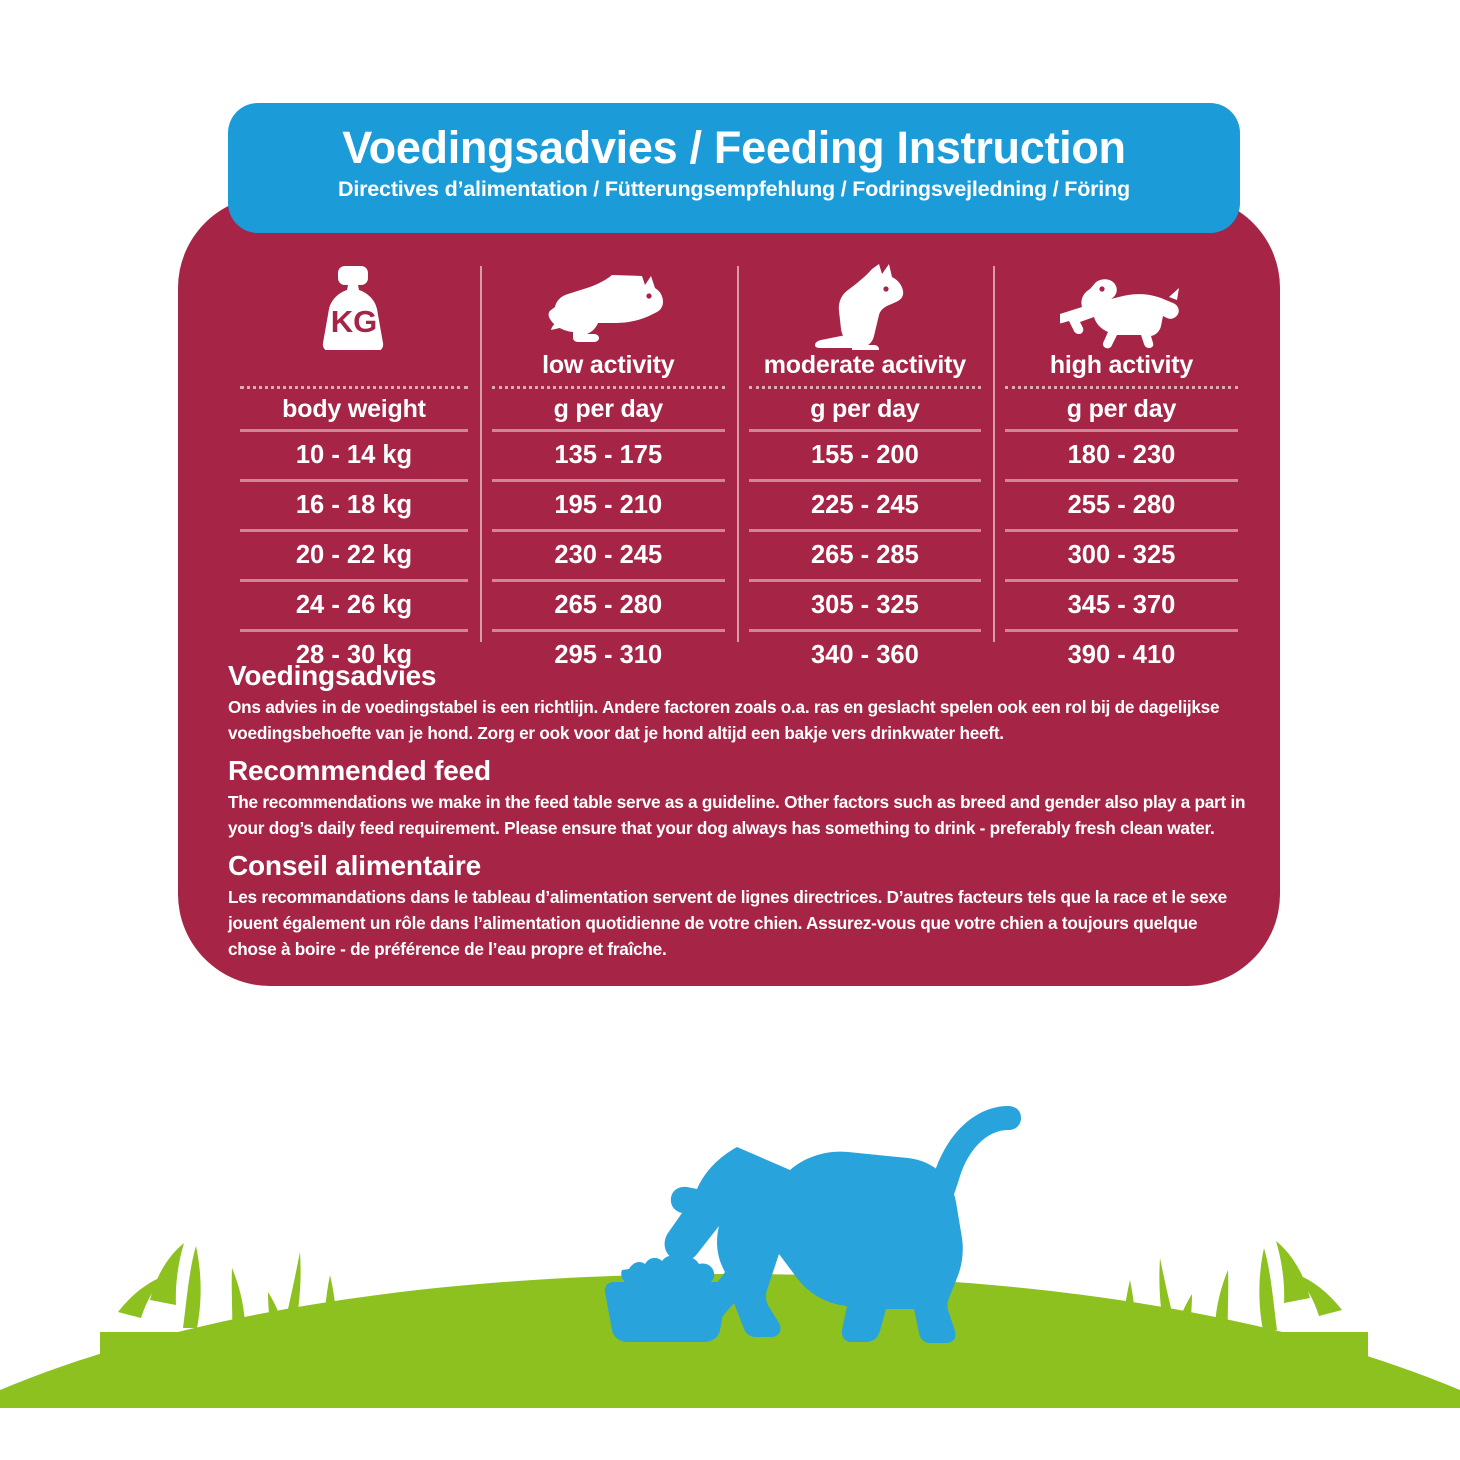  Describe the element at coordinates (1121, 306) in the screenshot. I see `dog-jumping-icon` at that location.